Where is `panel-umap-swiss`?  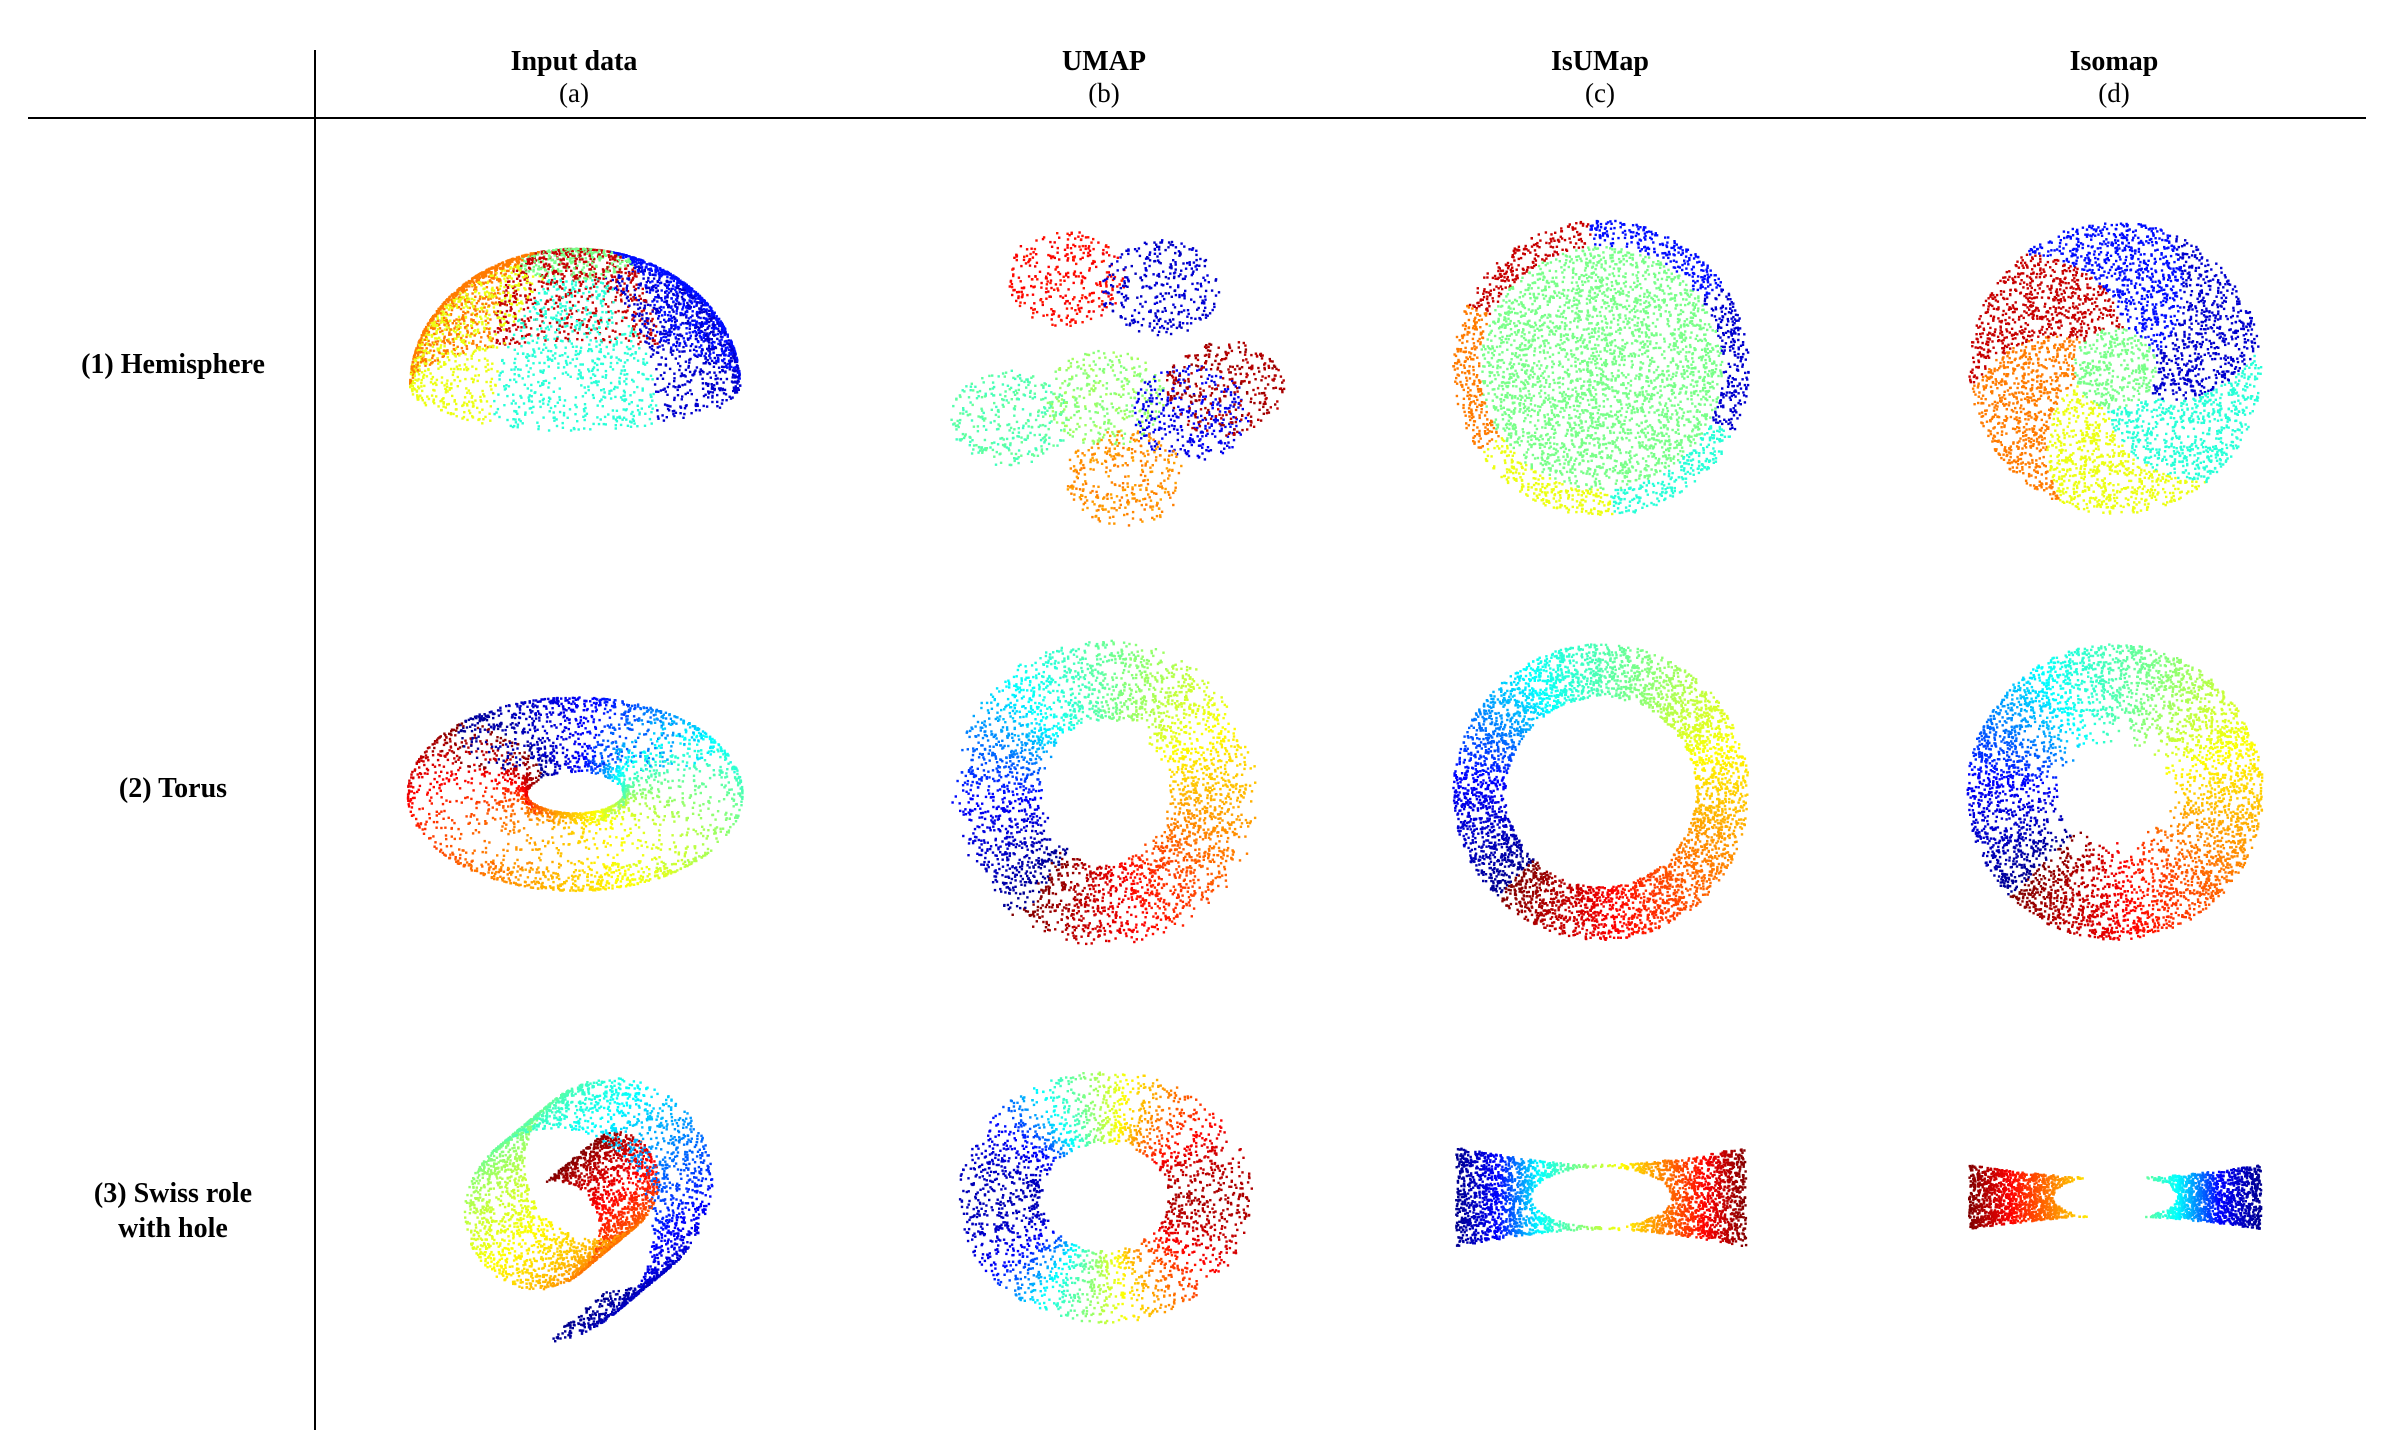 panel-umap-swiss is located at coordinates (1106, 1198).